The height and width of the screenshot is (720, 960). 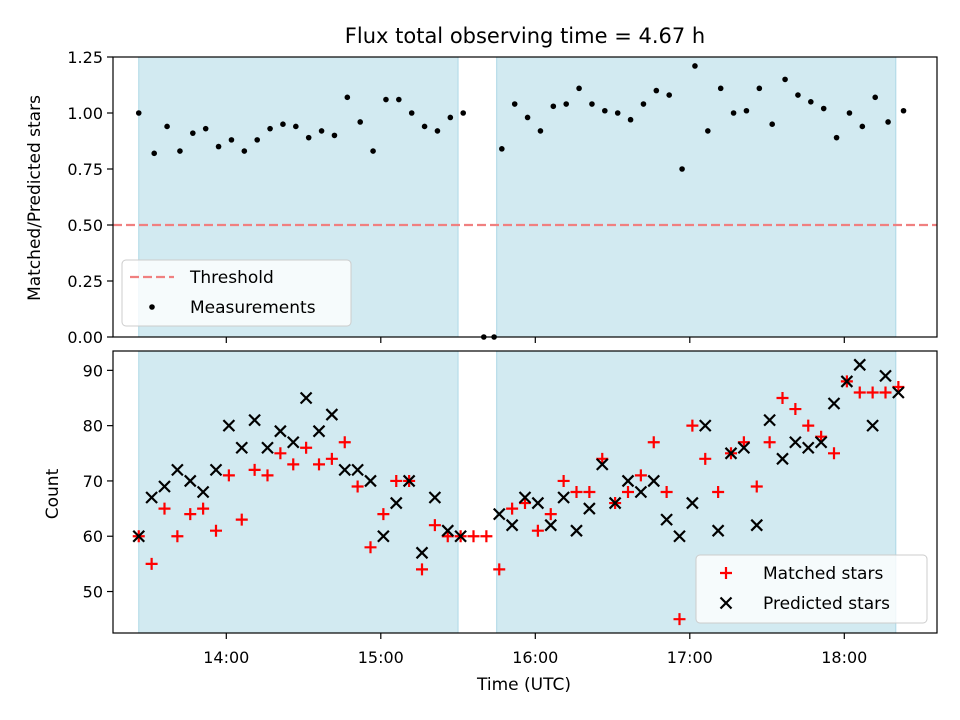 What do you see at coordinates (231, 278) in the screenshot?
I see `threshold-legend-label: Threshold` at bounding box center [231, 278].